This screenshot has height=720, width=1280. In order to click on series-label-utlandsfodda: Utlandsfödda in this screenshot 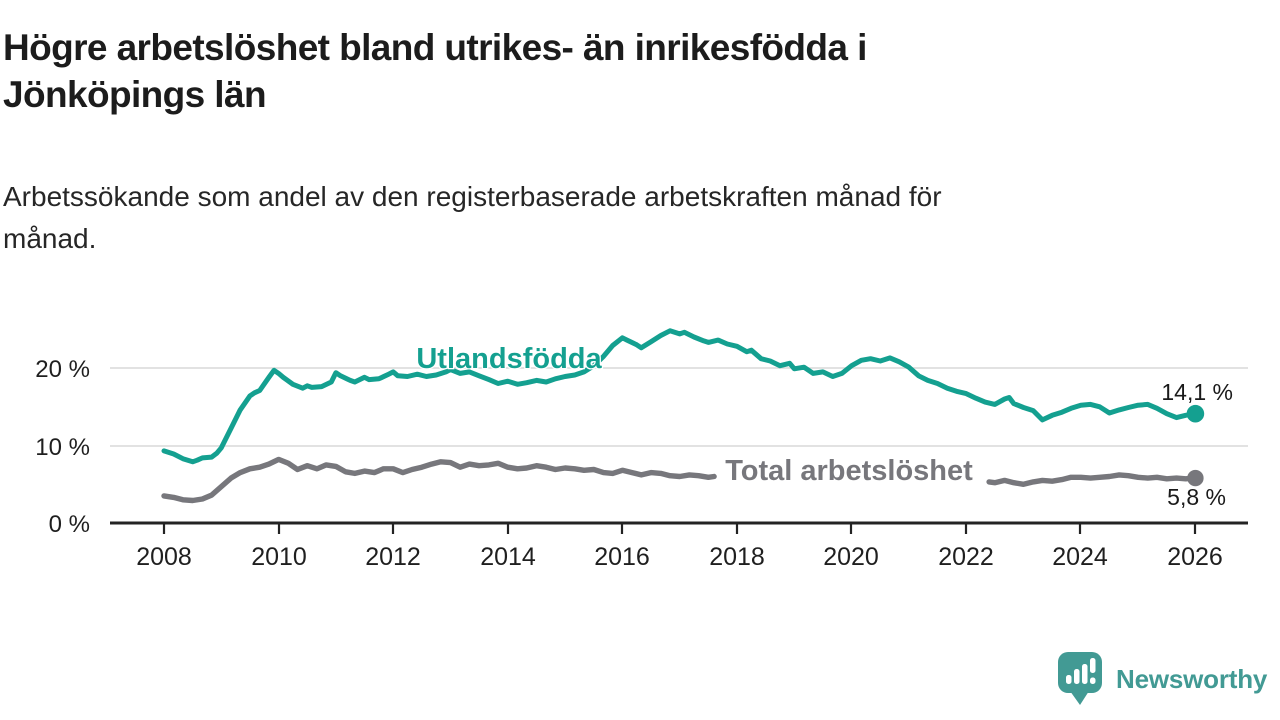, I will do `click(509, 359)`.